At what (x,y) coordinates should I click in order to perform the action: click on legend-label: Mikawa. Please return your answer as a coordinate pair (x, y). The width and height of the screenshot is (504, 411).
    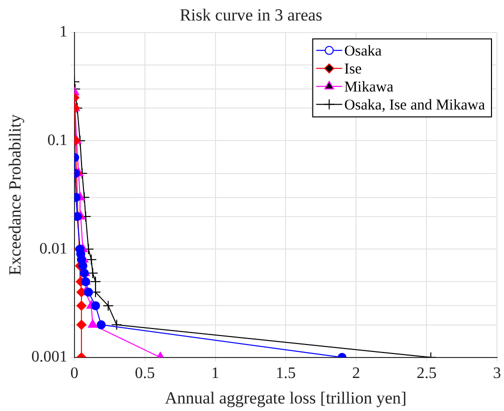
    Looking at the image, I should click on (369, 87).